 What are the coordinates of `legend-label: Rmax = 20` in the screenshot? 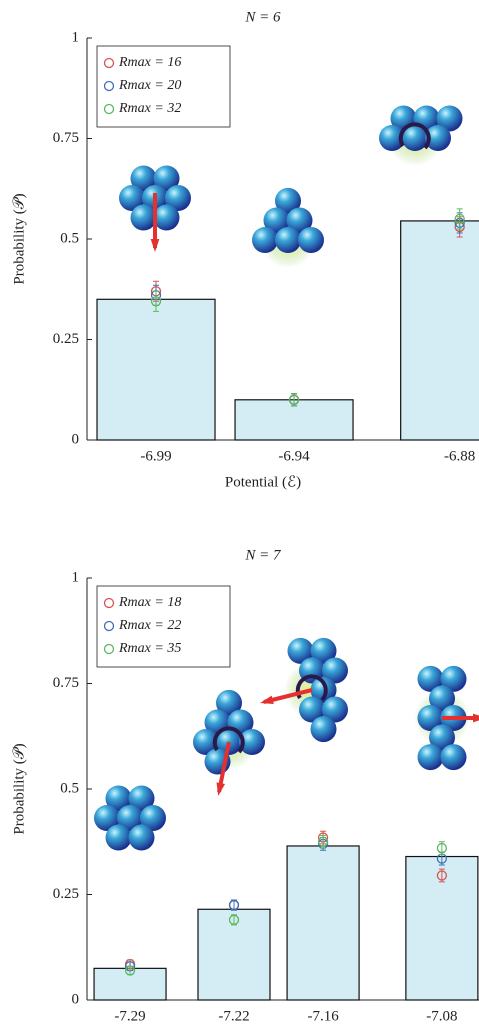 It's located at (149, 85).